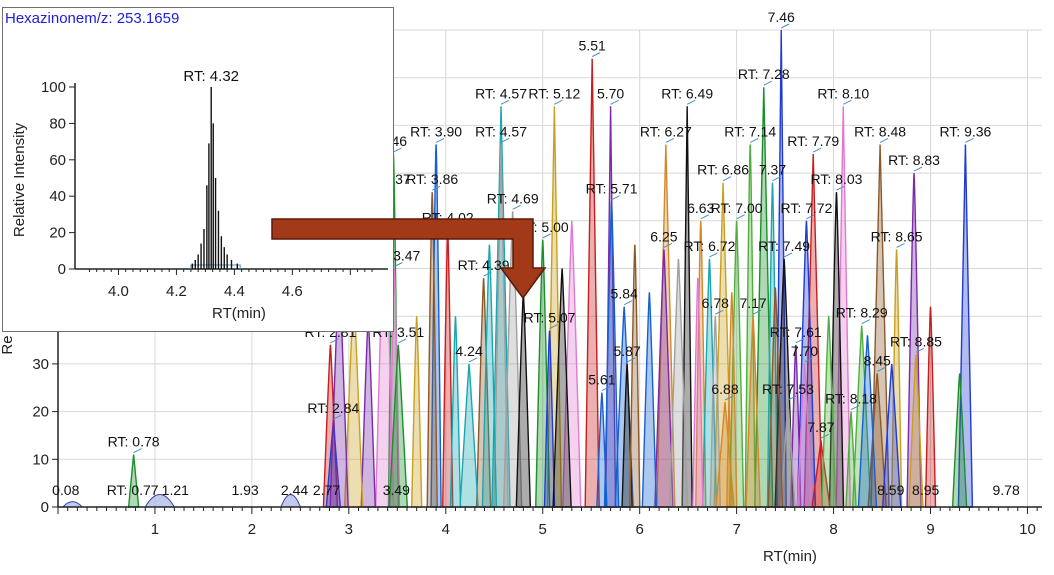  Describe the element at coordinates (446, 529) in the screenshot. I see `x-tick-label: 4` at that location.